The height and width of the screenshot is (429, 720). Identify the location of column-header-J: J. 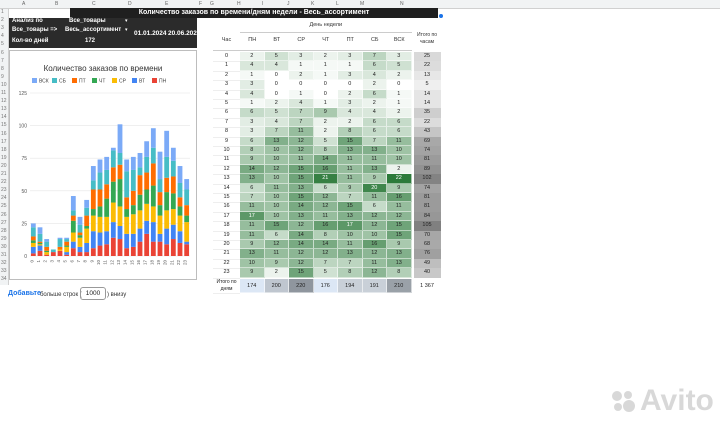
(288, 4).